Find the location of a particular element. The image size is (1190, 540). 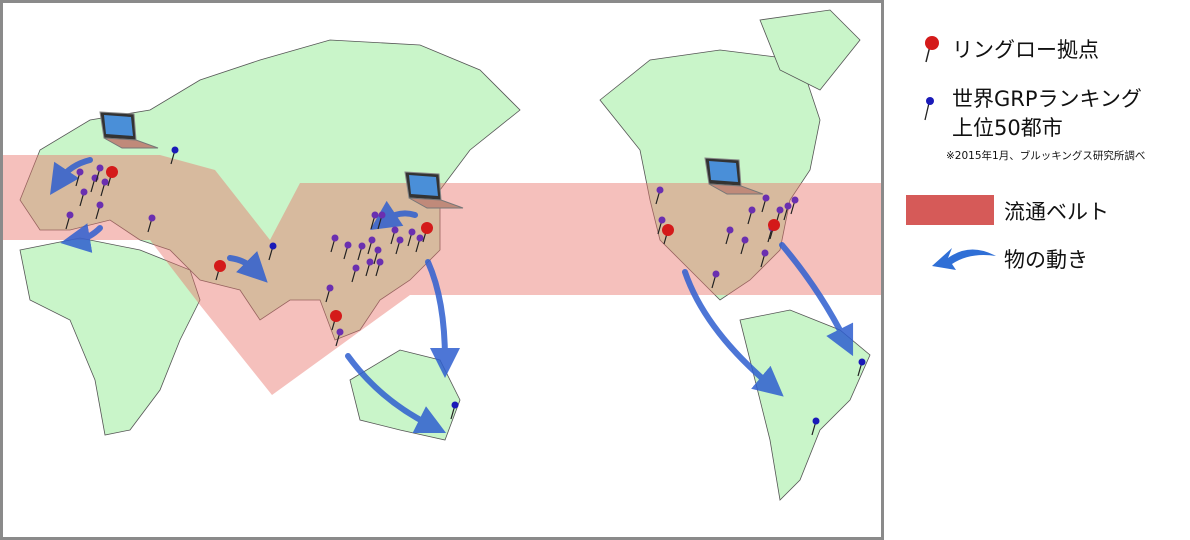

arrow-india is located at coordinates (247, 266).